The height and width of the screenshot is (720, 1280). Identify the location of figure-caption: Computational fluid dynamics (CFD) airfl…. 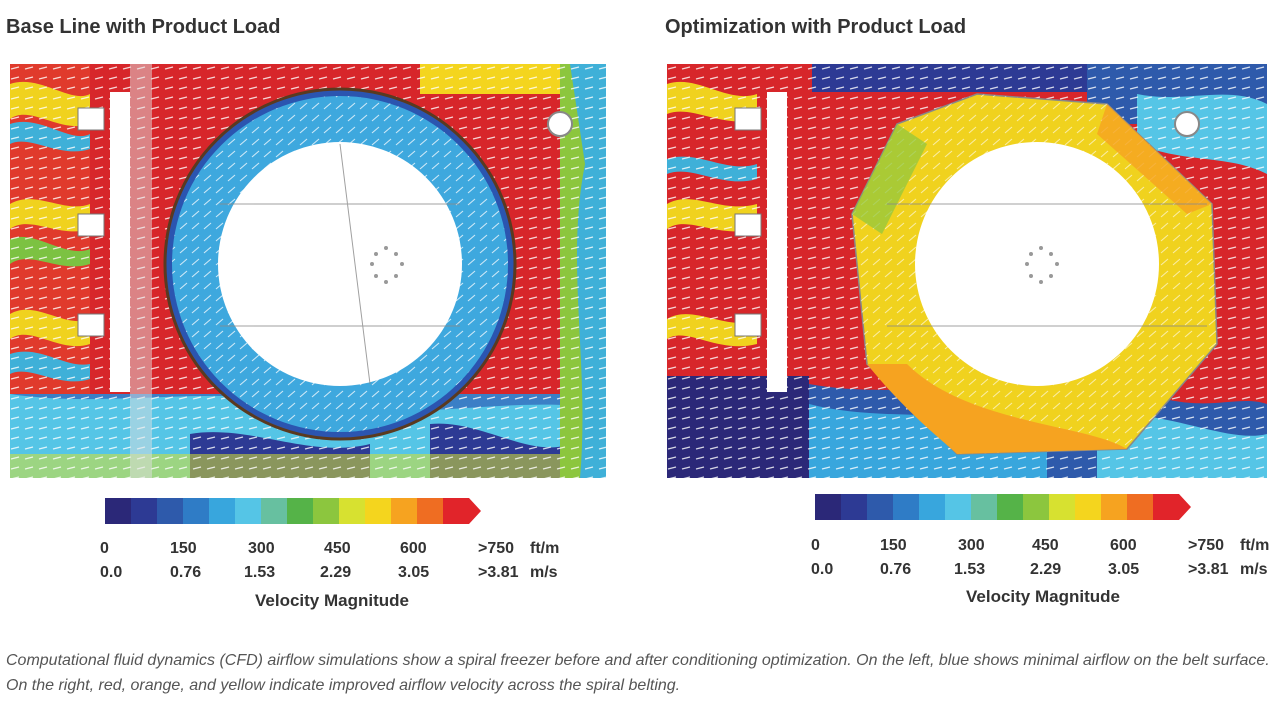
(638, 673).